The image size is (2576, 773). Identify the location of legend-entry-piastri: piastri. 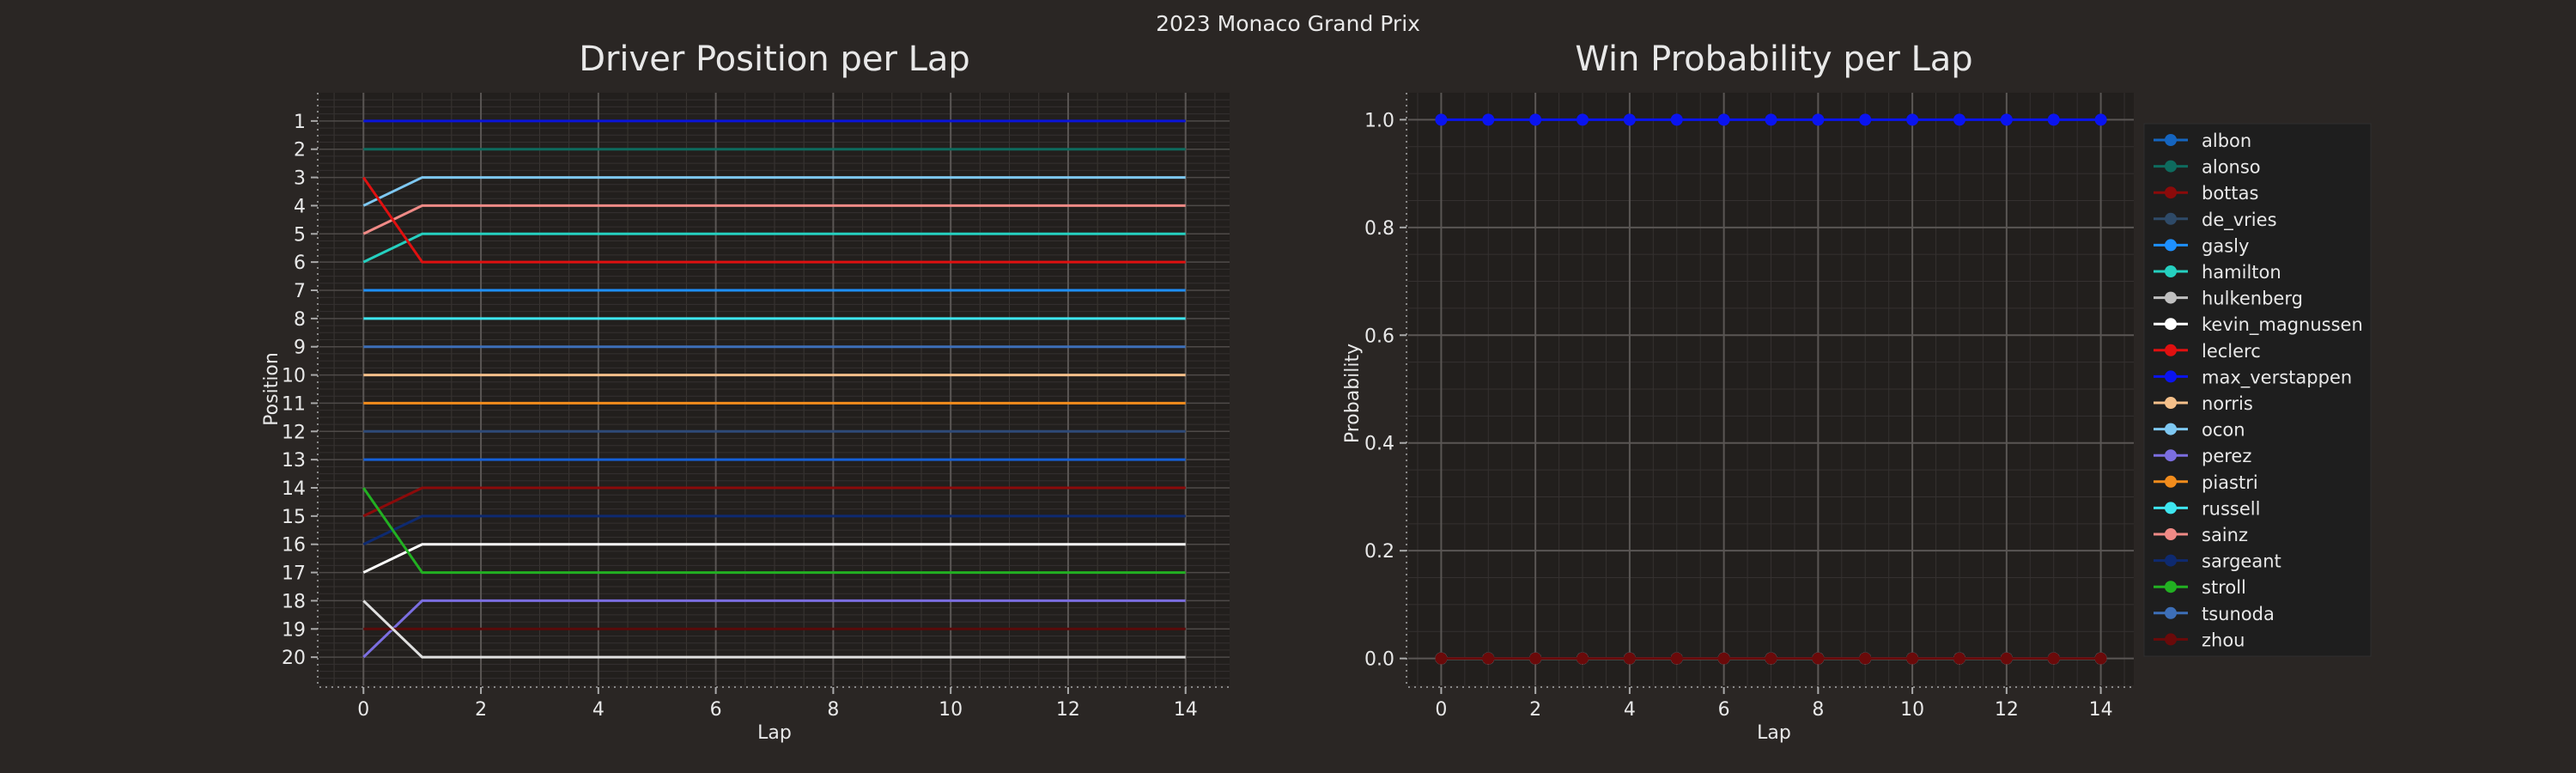
(2206, 483).